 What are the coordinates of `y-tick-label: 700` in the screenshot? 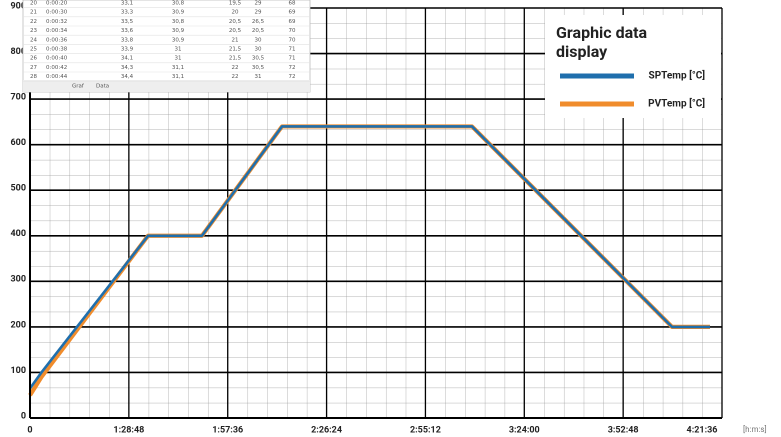 It's located at (19, 97).